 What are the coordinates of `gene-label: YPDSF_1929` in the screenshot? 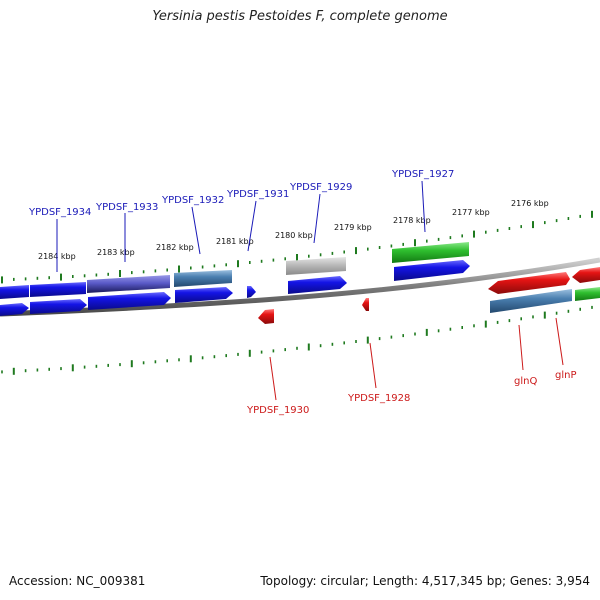 It's located at (320, 187).